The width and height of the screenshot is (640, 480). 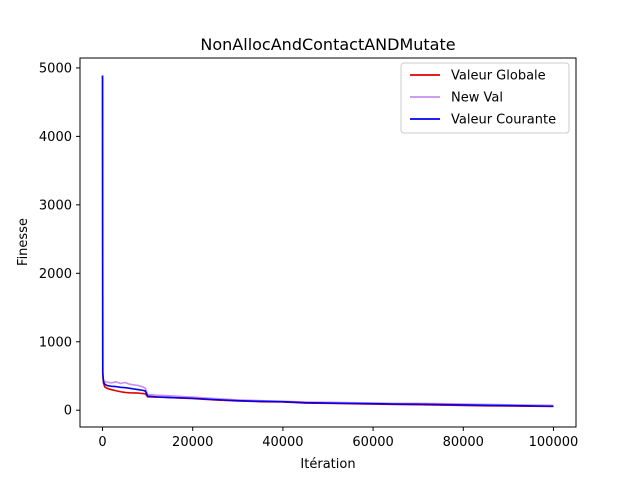 What do you see at coordinates (55, 274) in the screenshot?
I see `y-tick-label-2: 2000` at bounding box center [55, 274].